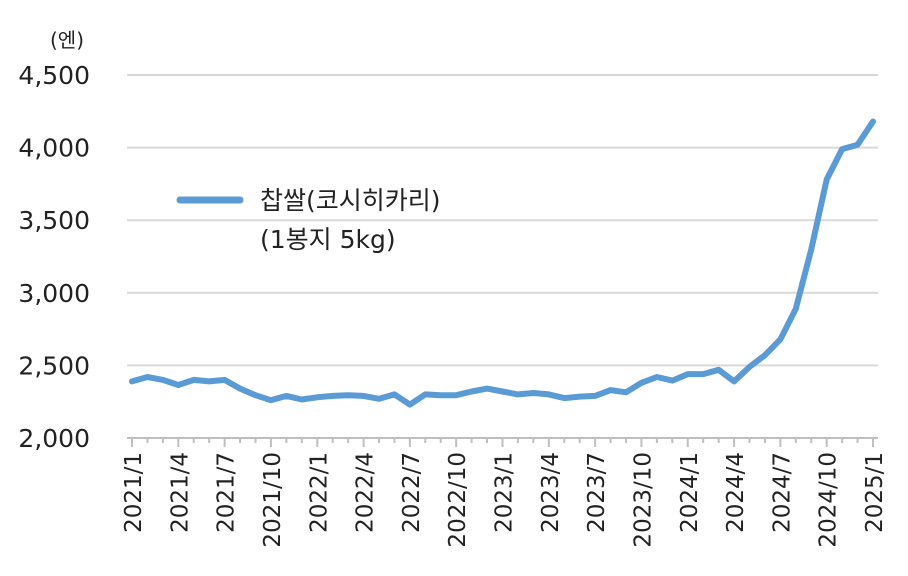 The image size is (908, 576). What do you see at coordinates (54, 293) in the screenshot?
I see `y-tick-label: 3,000` at bounding box center [54, 293].